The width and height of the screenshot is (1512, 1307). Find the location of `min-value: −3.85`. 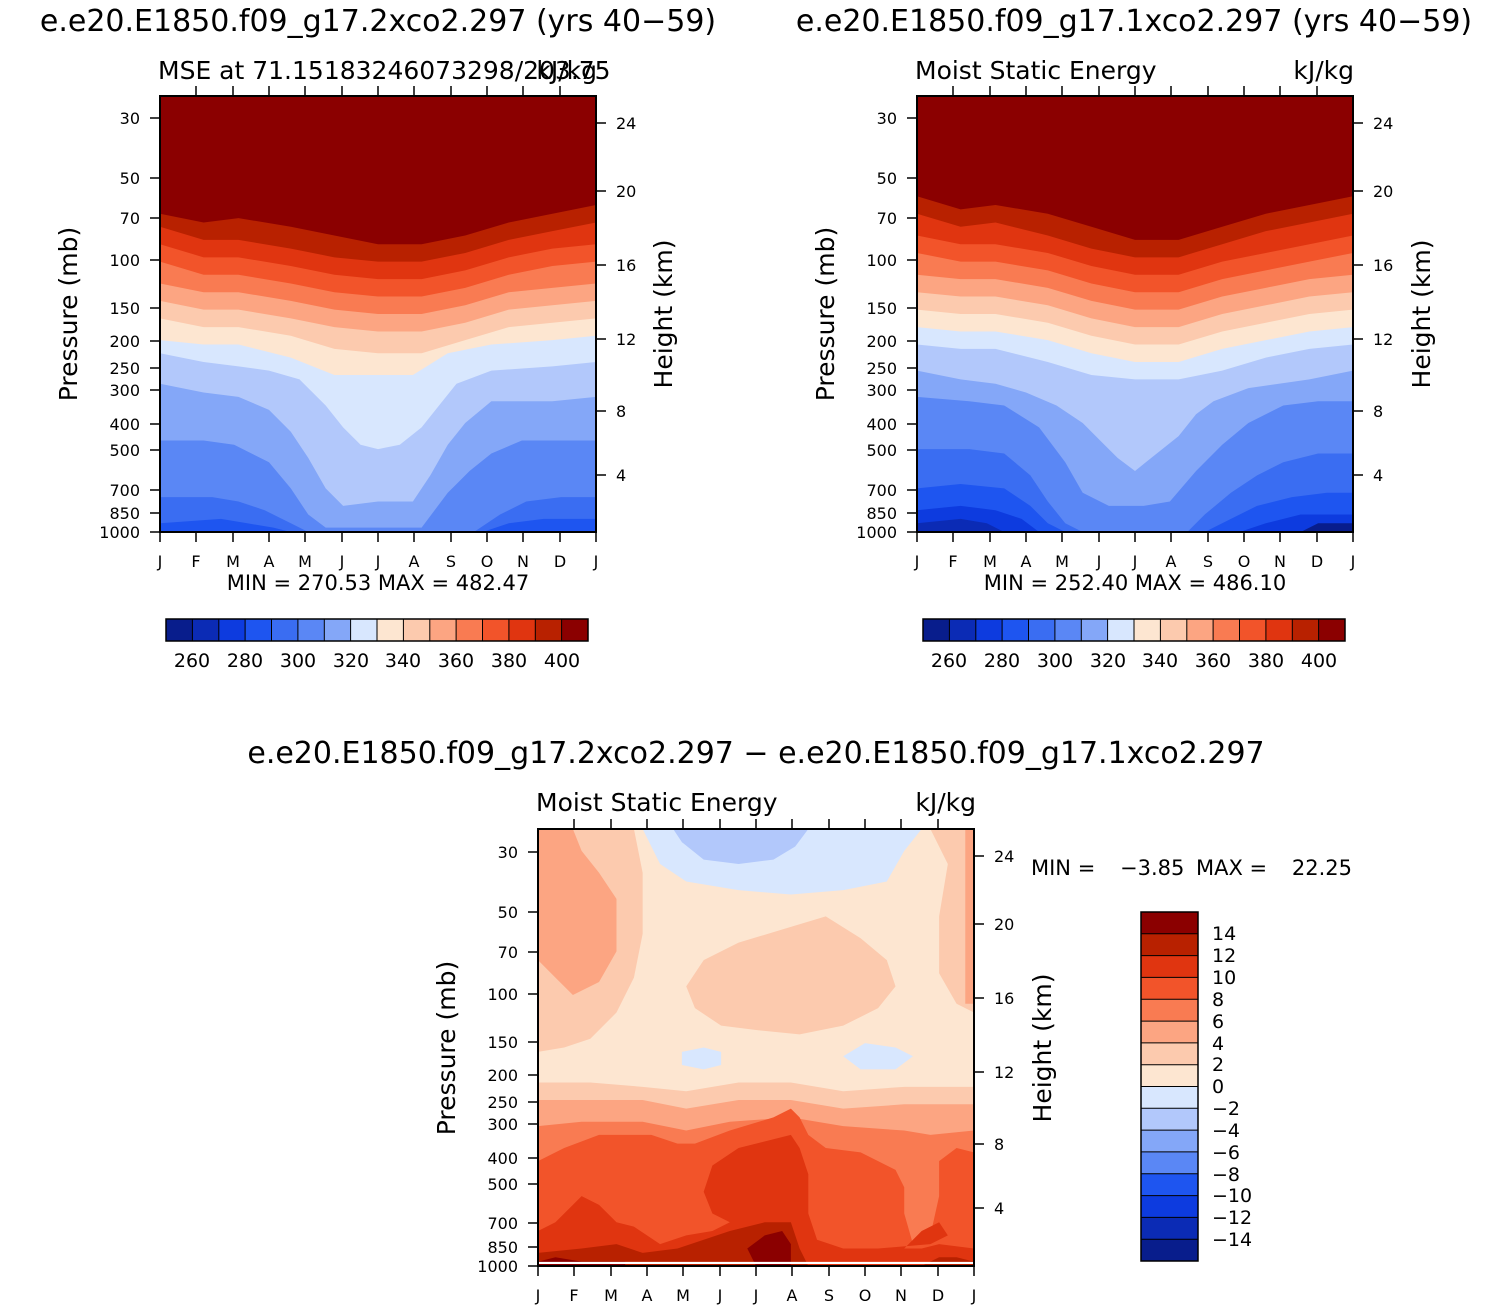

min-value: −3.85 is located at coordinates (1152, 868).